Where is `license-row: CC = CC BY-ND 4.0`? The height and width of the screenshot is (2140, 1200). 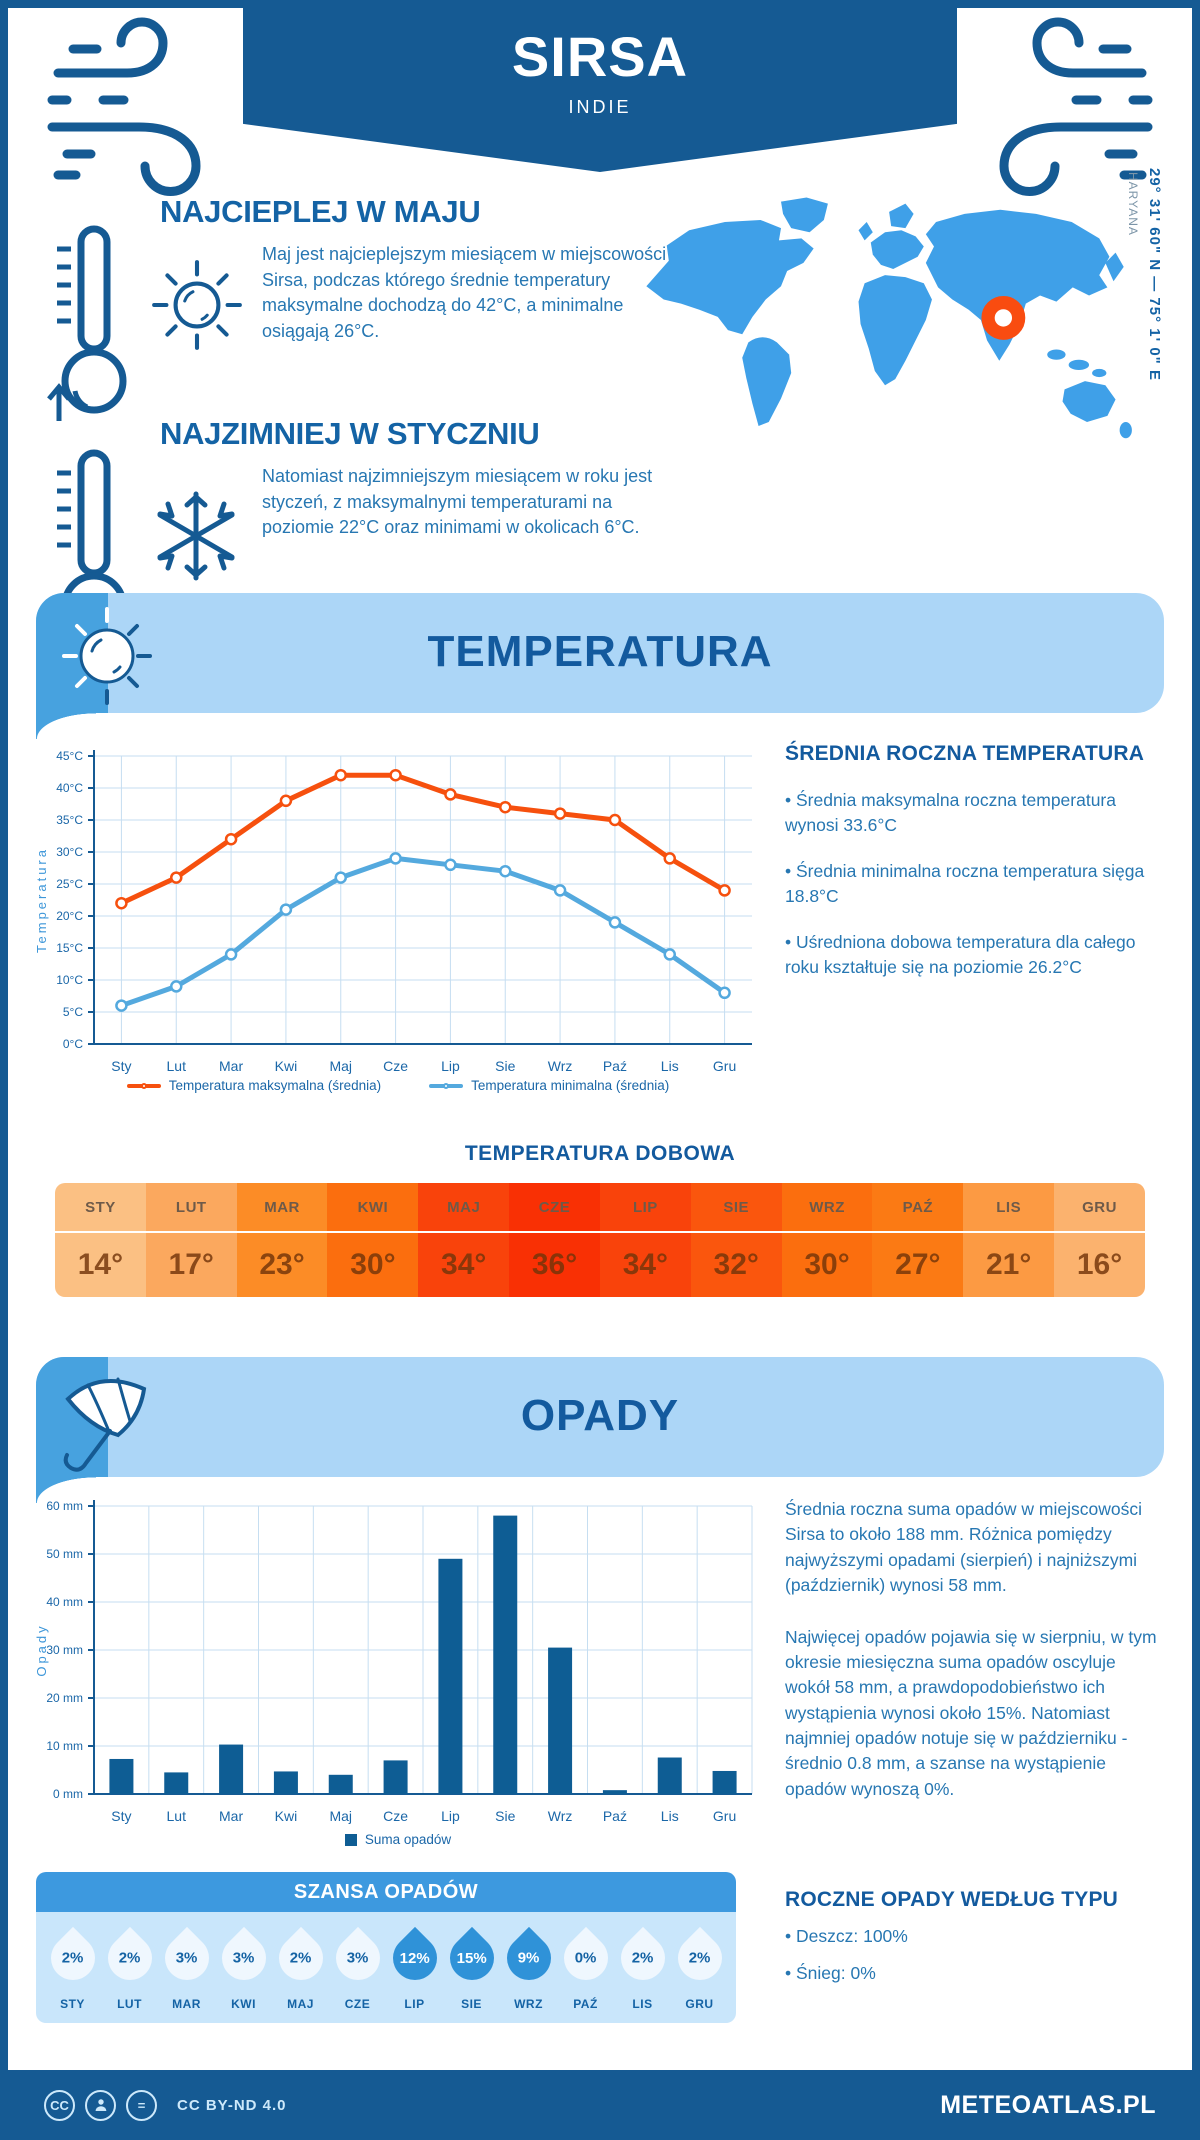 license-row: CC = CC BY-ND 4.0 is located at coordinates (165, 2105).